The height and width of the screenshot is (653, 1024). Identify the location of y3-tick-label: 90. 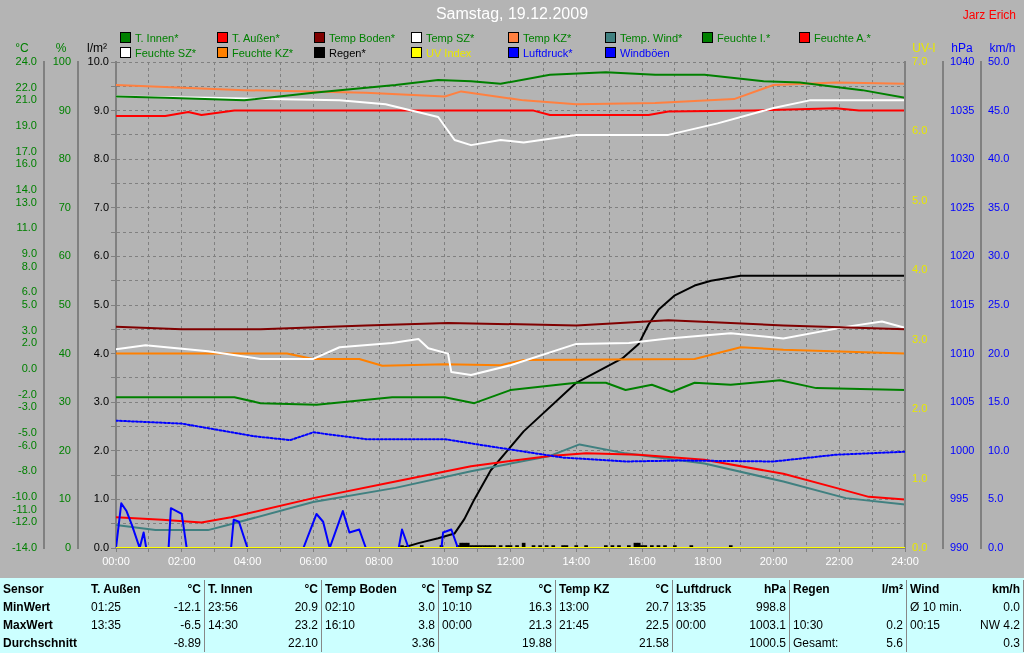
(64, 109).